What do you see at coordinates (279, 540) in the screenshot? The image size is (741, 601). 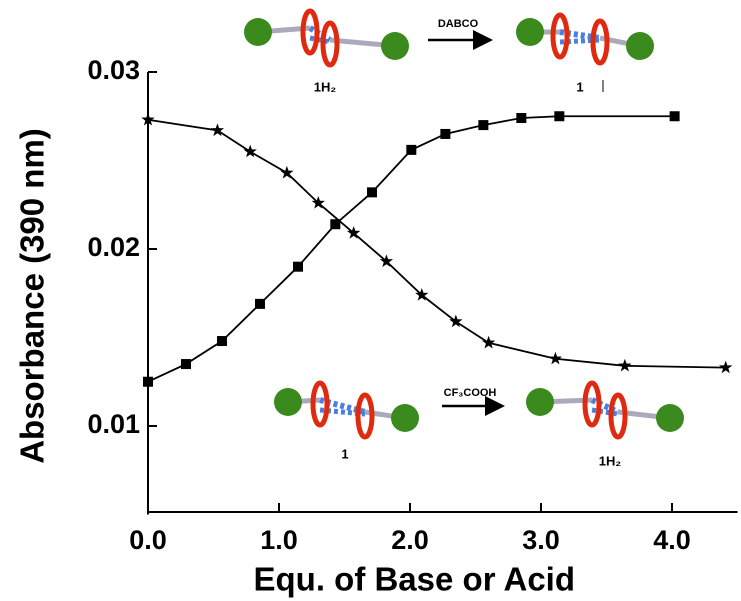 I see `x-tick-label: 1.0` at bounding box center [279, 540].